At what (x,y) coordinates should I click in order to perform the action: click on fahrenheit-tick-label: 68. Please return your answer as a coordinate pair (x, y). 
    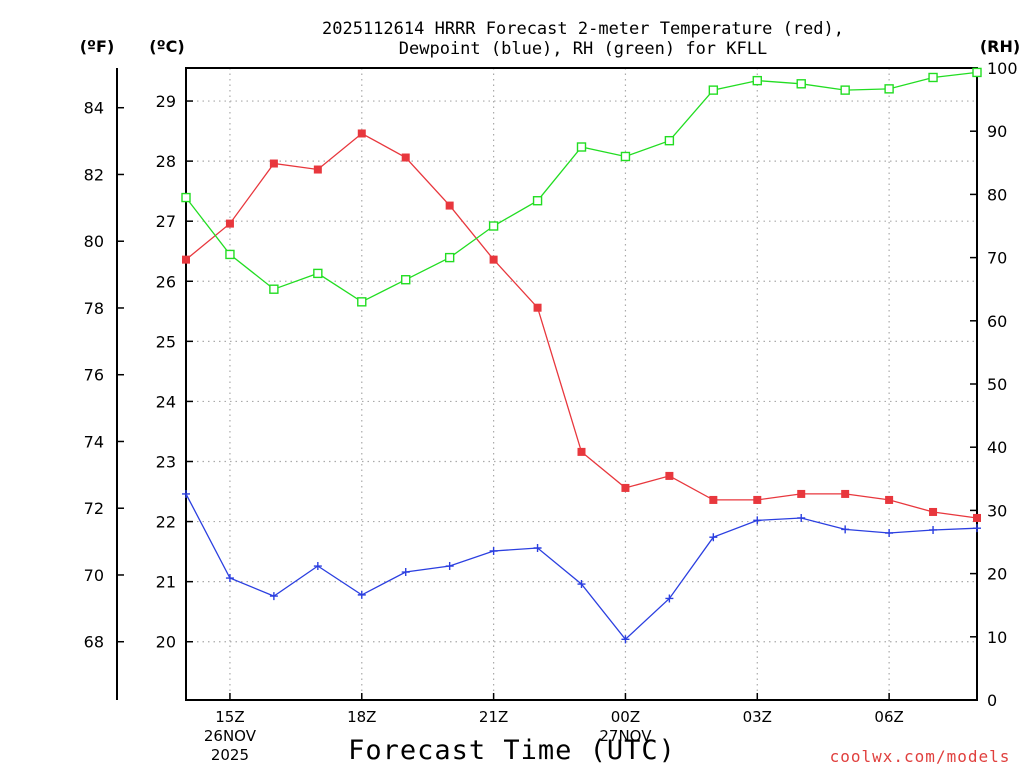
    Looking at the image, I should click on (94, 642).